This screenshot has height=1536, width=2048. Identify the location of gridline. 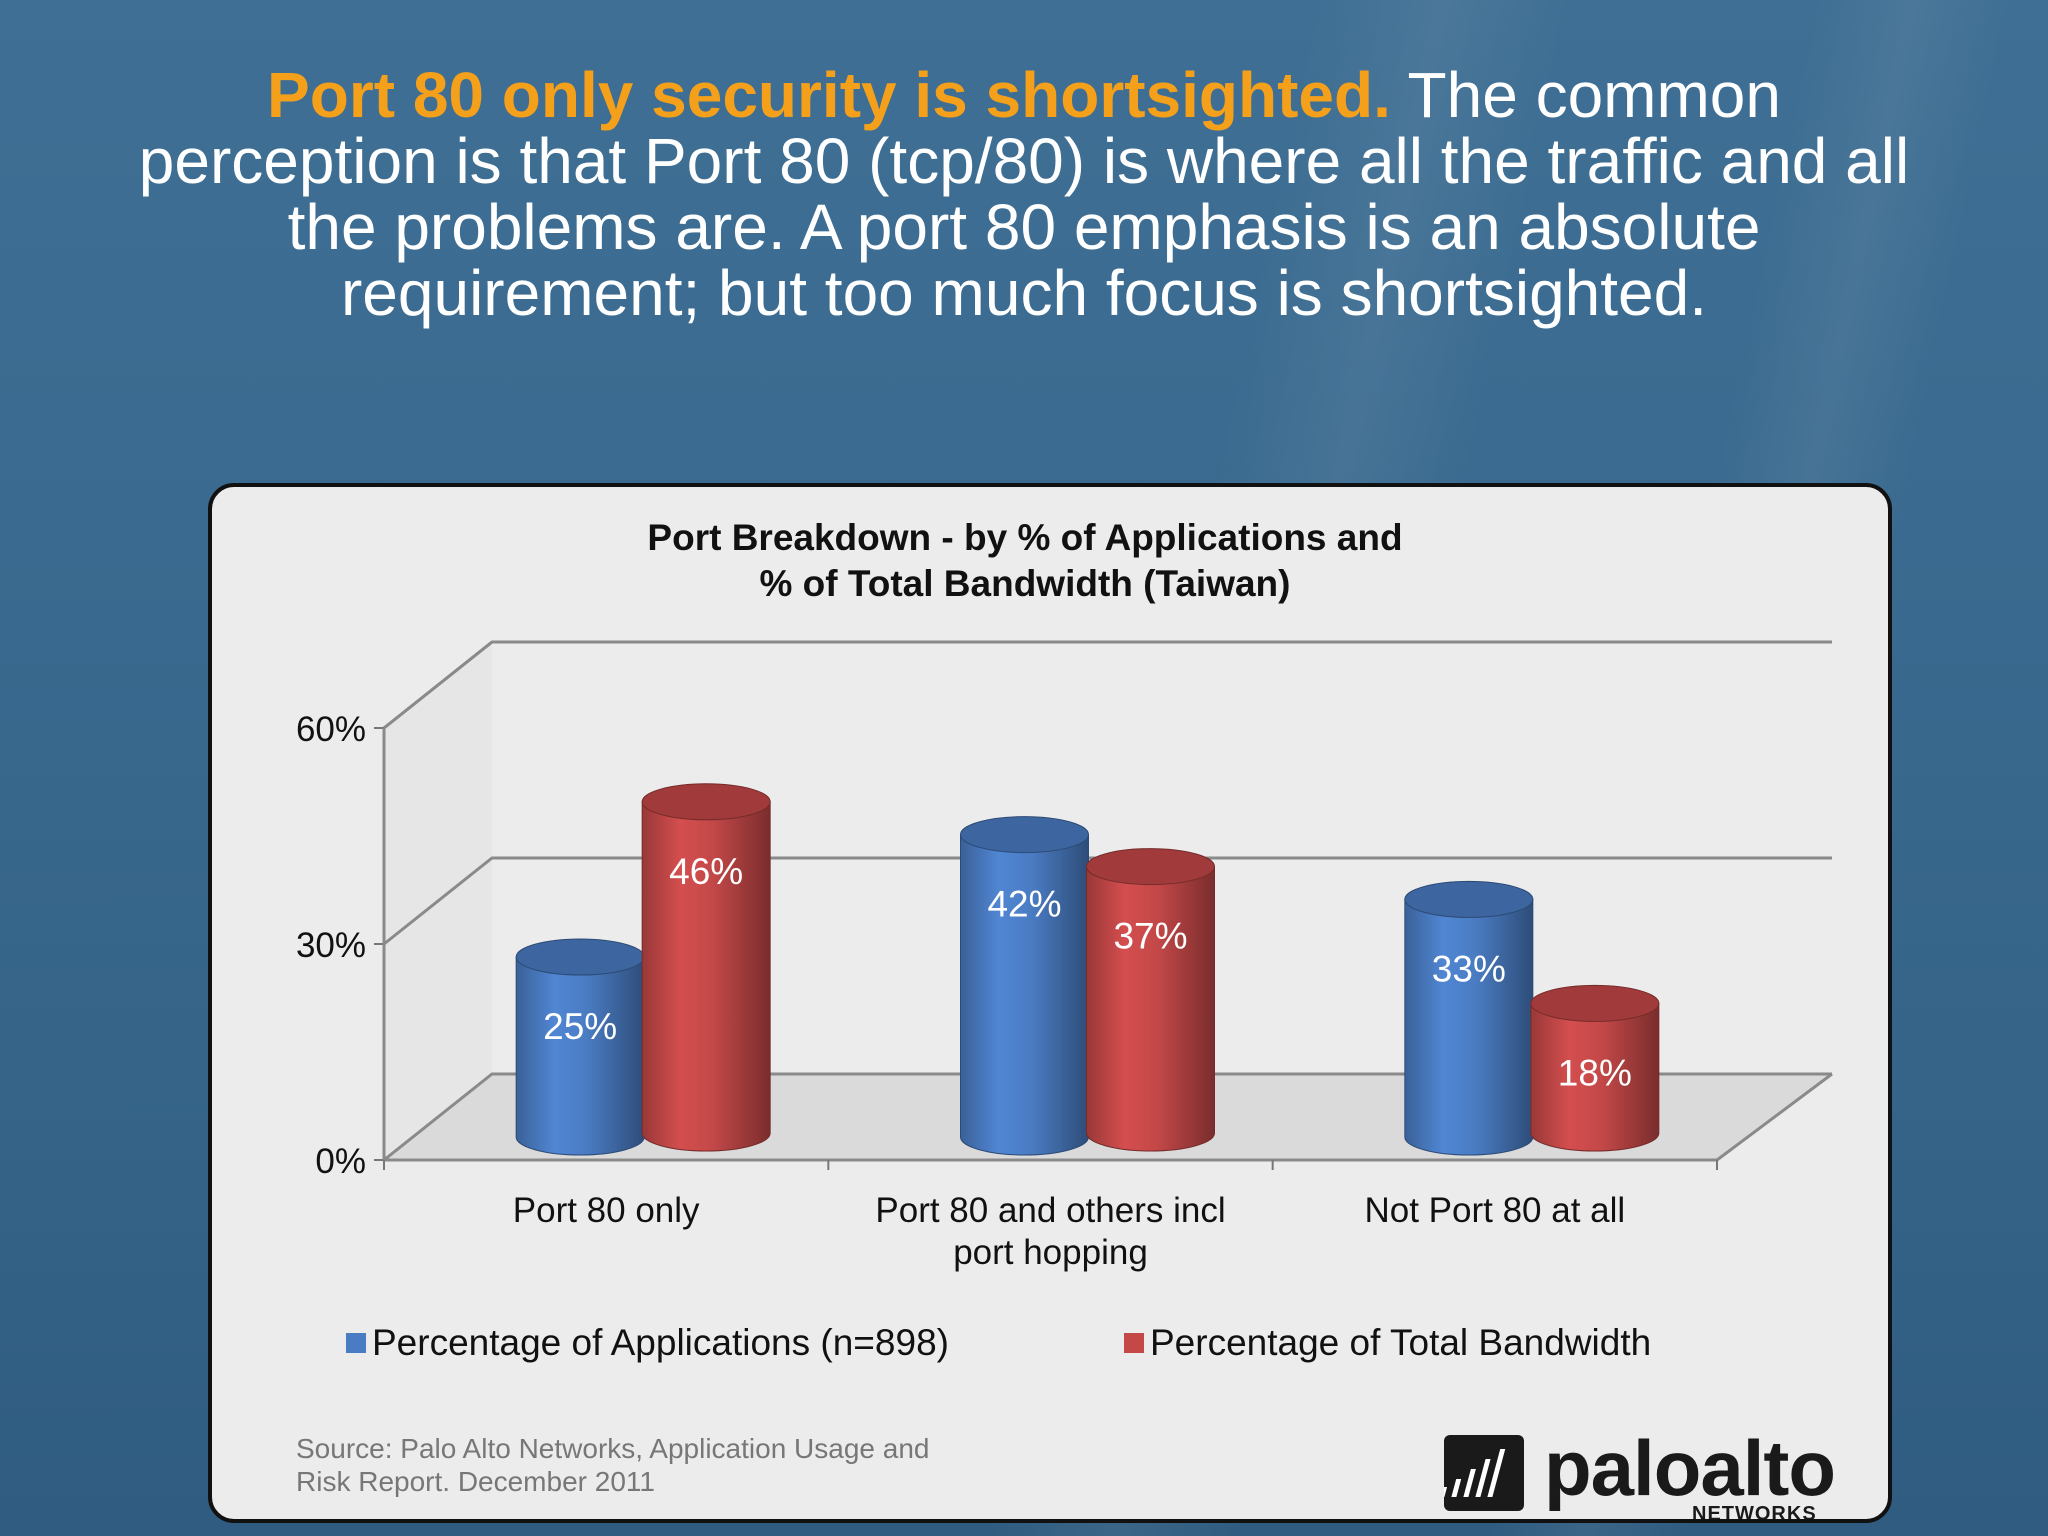
(1107, 901).